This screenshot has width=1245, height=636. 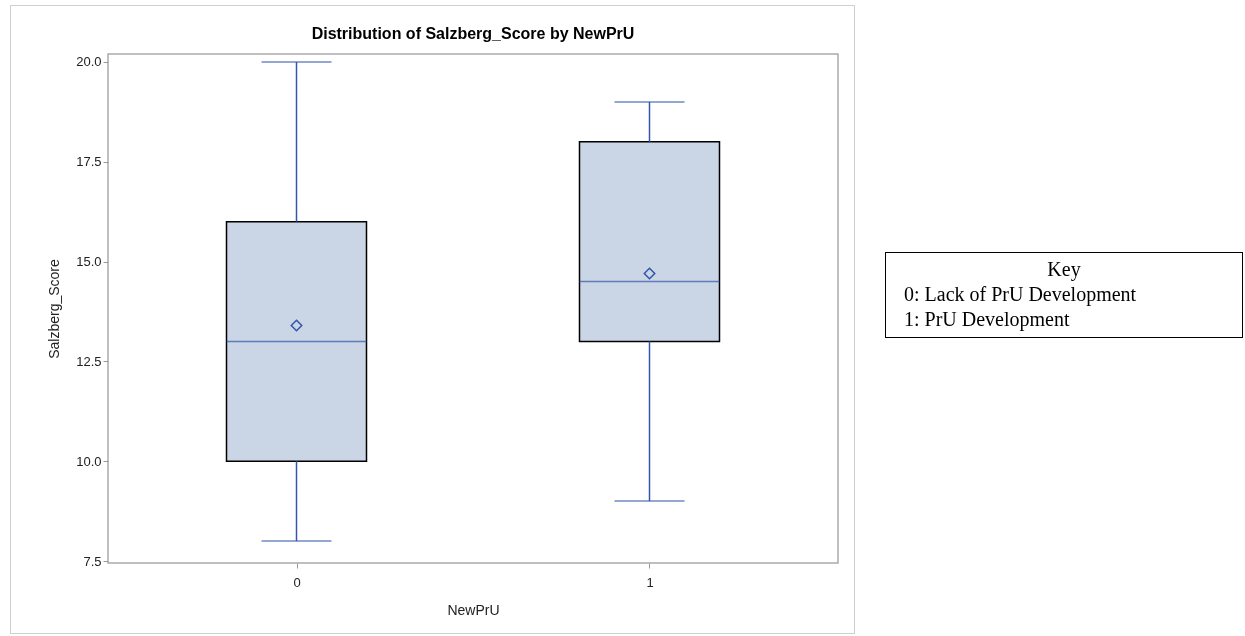 I want to click on y-tick-label: 10.0, so click(x=89, y=461).